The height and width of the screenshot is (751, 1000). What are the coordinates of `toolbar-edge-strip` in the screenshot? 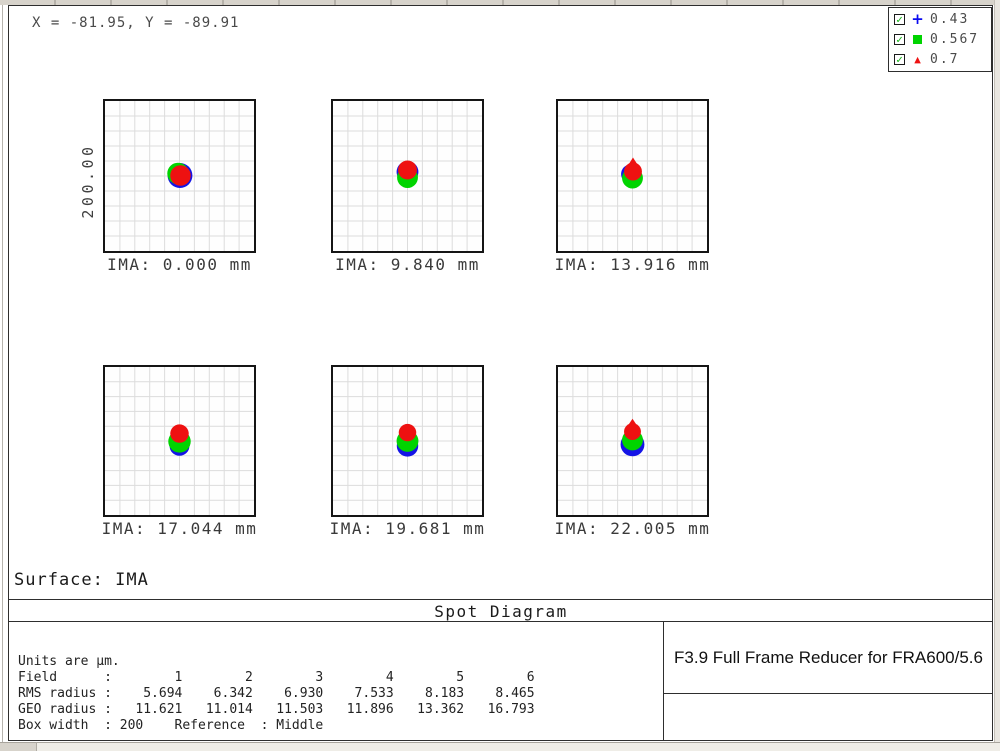 It's located at (500, 2).